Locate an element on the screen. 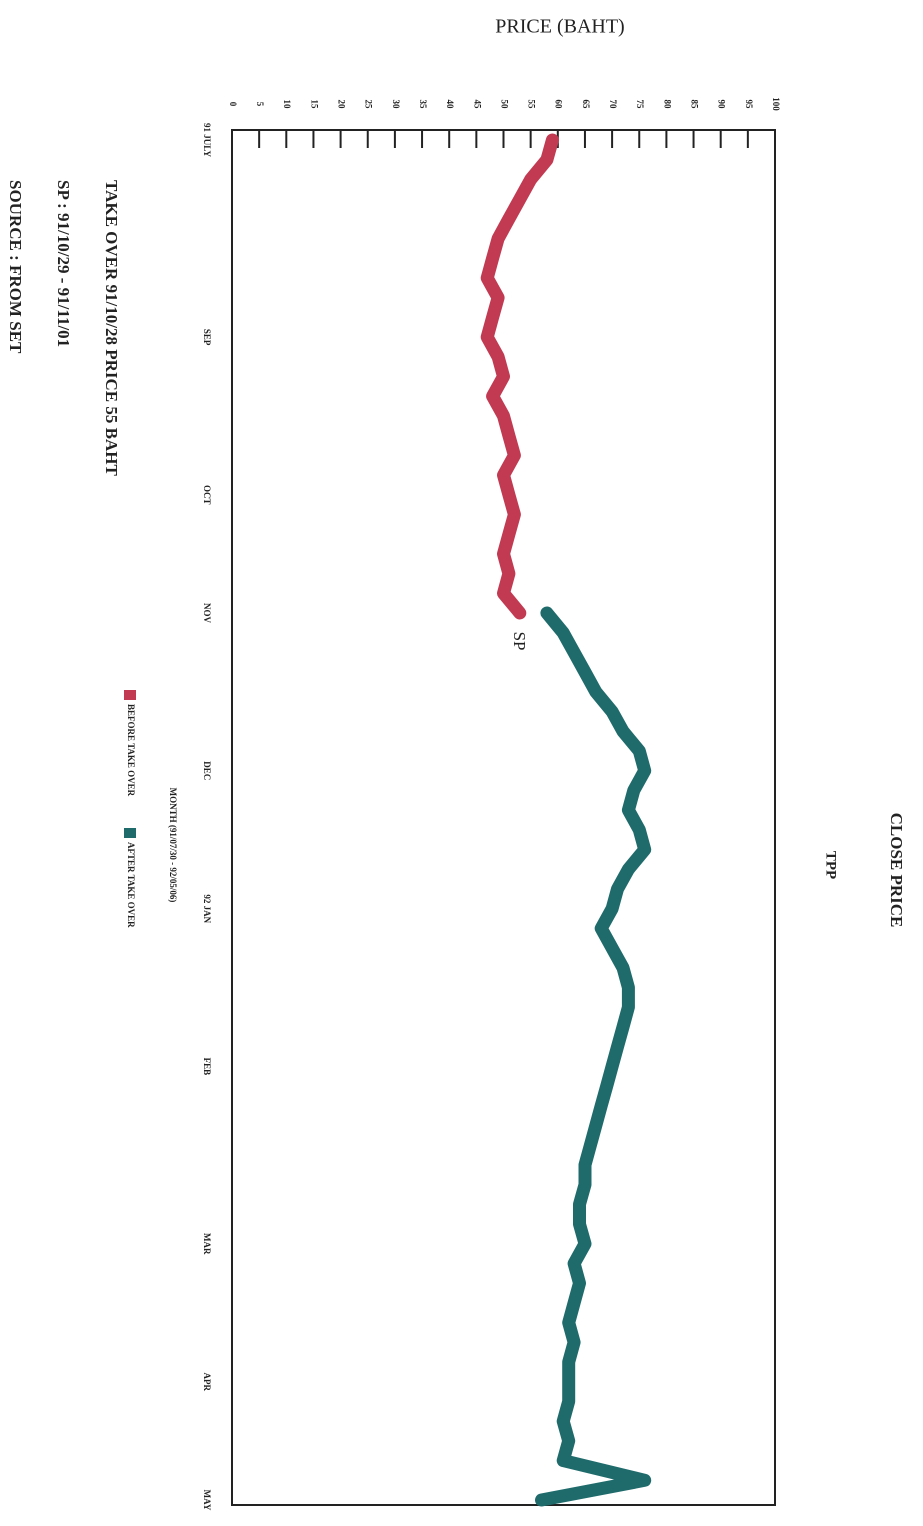 This screenshot has height=1526, width=923. y-tick-label: 65 is located at coordinates (586, 105).